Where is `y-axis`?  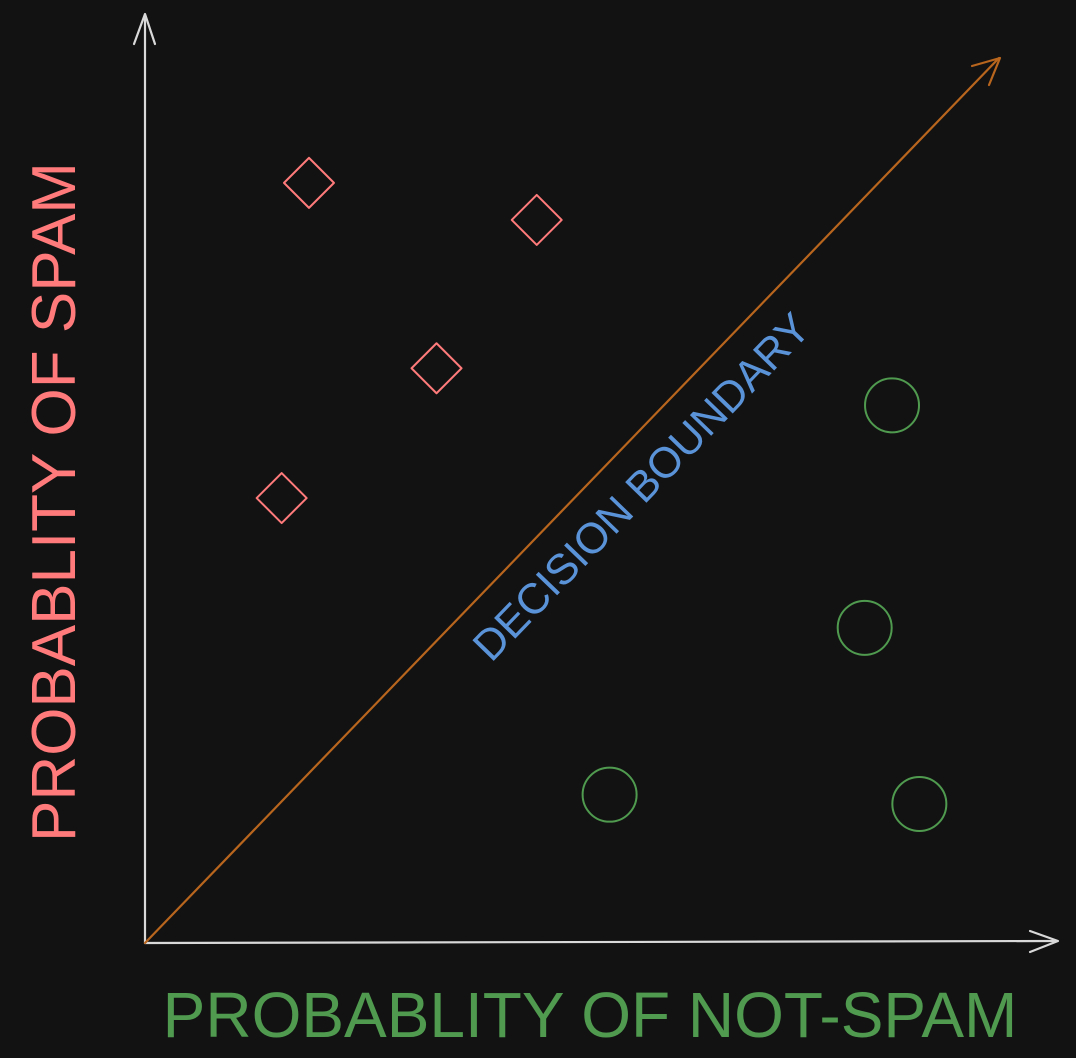
y-axis is located at coordinates (144, 478).